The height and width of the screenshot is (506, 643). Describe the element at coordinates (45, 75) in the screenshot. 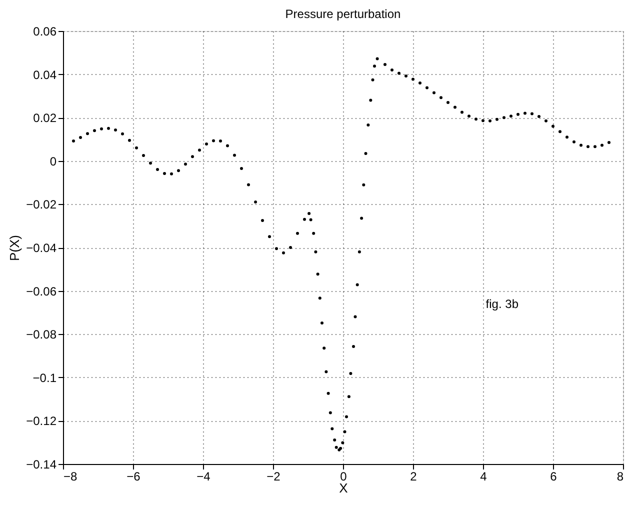

I see `y-tick-label: 0.04` at that location.